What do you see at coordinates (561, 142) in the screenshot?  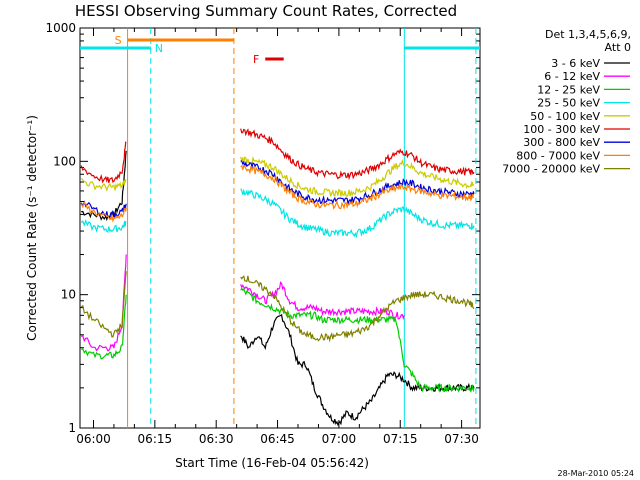 I see `legend-label: 300 - 800 keV` at bounding box center [561, 142].